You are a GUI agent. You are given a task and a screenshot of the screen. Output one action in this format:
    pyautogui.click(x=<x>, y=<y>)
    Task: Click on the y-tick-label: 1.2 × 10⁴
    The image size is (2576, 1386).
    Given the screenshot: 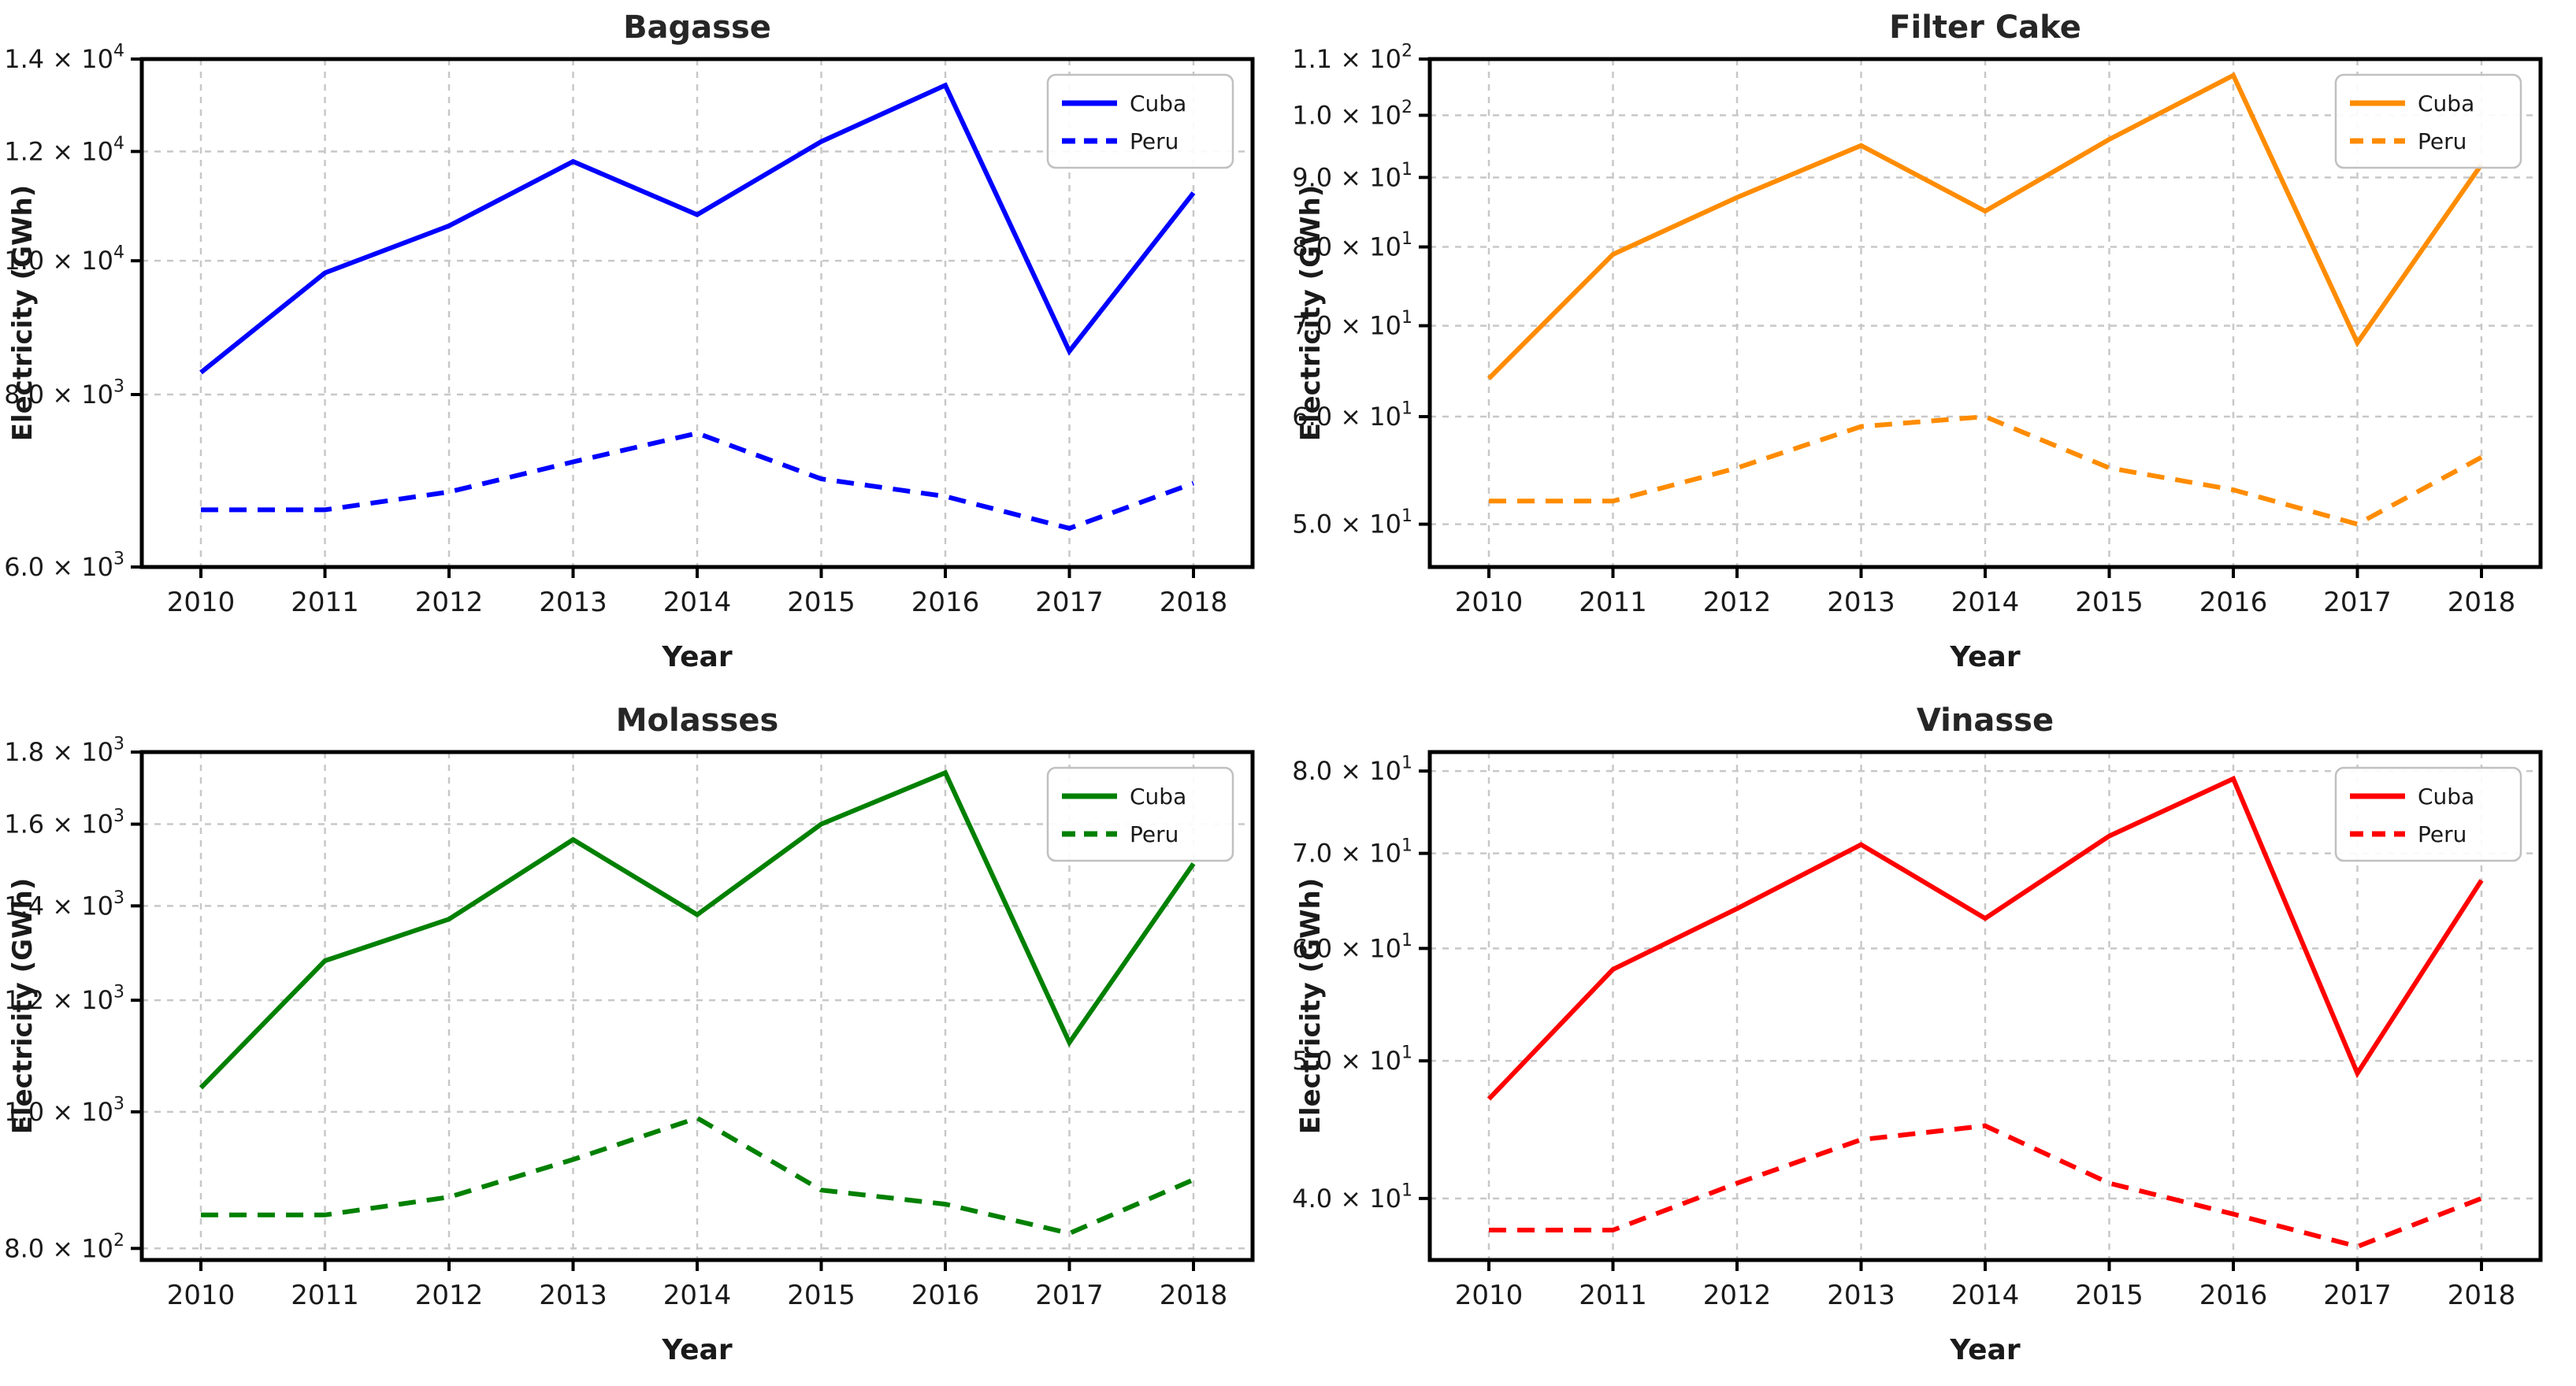 What is the action you would take?
    pyautogui.click(x=64, y=150)
    